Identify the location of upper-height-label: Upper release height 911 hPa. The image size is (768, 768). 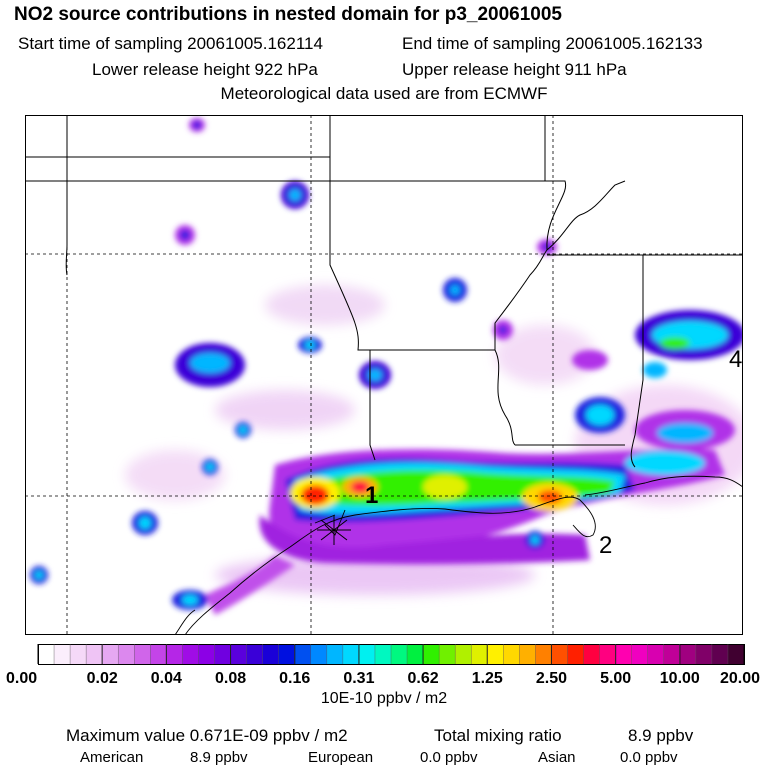
(514, 69).